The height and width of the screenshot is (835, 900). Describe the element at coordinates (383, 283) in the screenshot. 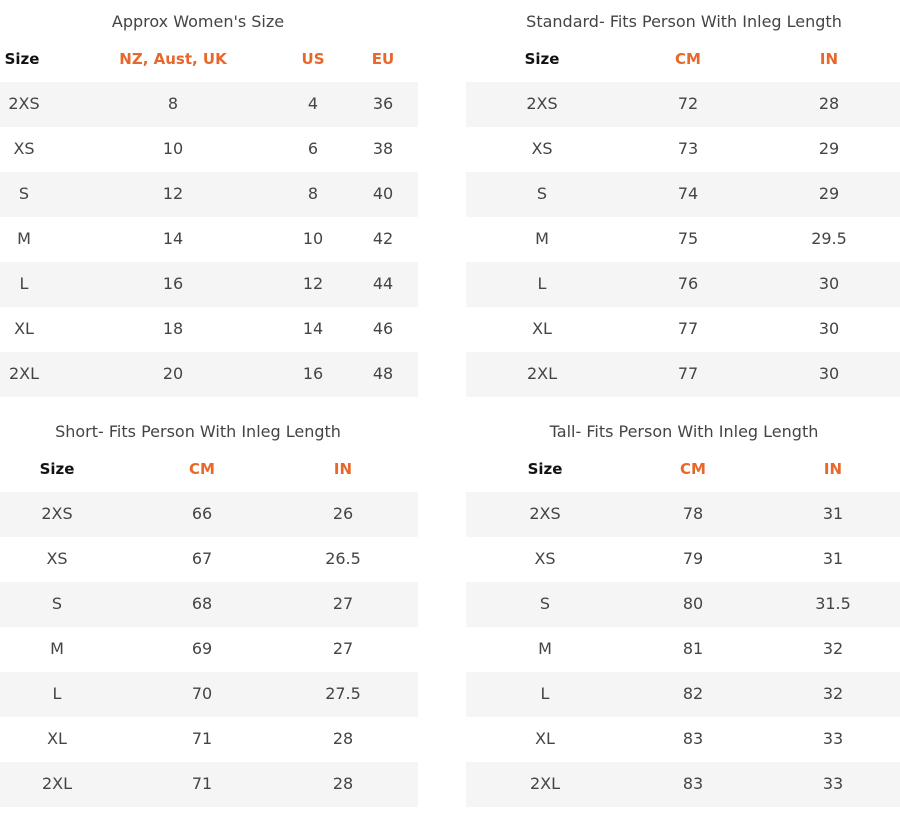

I see `table-cell: 44` at that location.